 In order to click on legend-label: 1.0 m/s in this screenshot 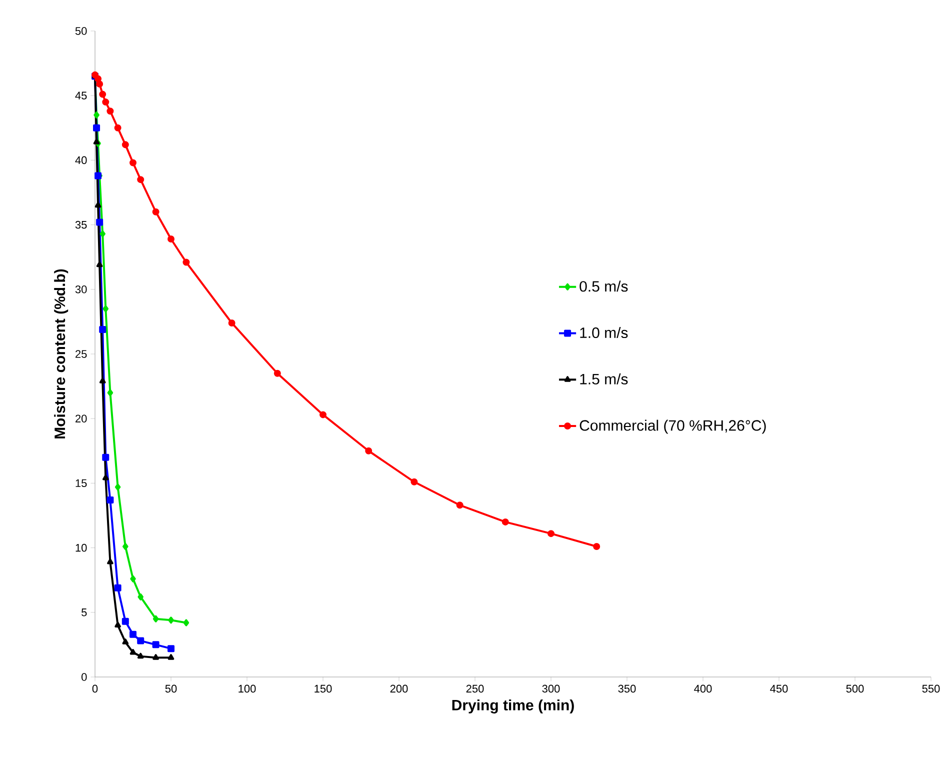, I will do `click(604, 332)`.